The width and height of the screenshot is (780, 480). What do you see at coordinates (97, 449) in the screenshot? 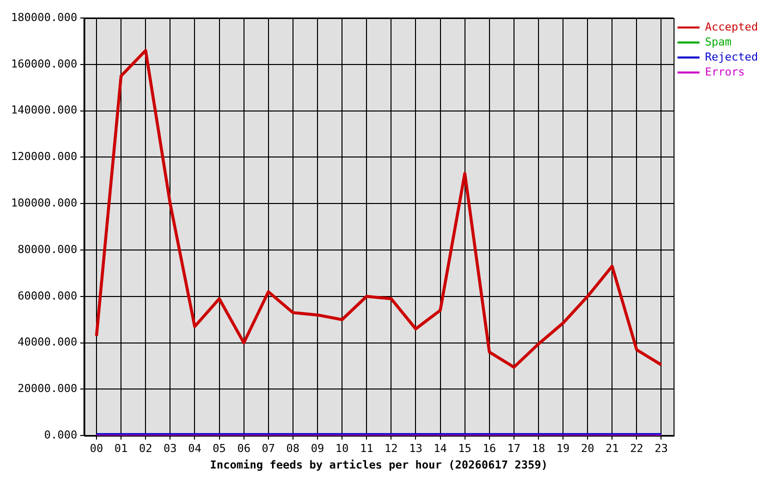
I see `x-tick-label: 00` at bounding box center [97, 449].